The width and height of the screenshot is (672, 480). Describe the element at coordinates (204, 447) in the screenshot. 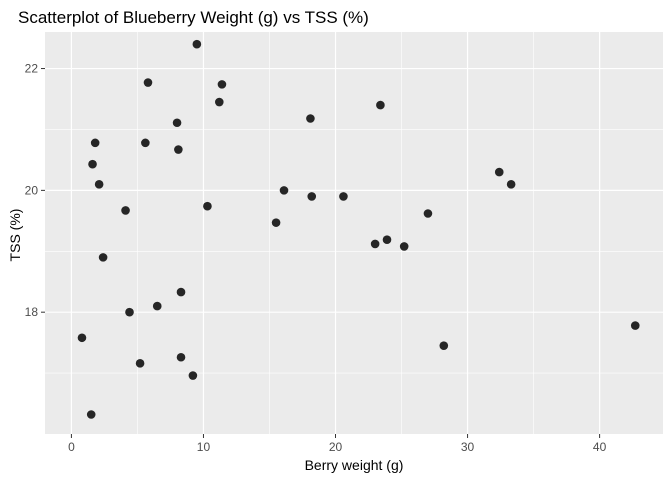

I see `x-tick-label: 10` at that location.